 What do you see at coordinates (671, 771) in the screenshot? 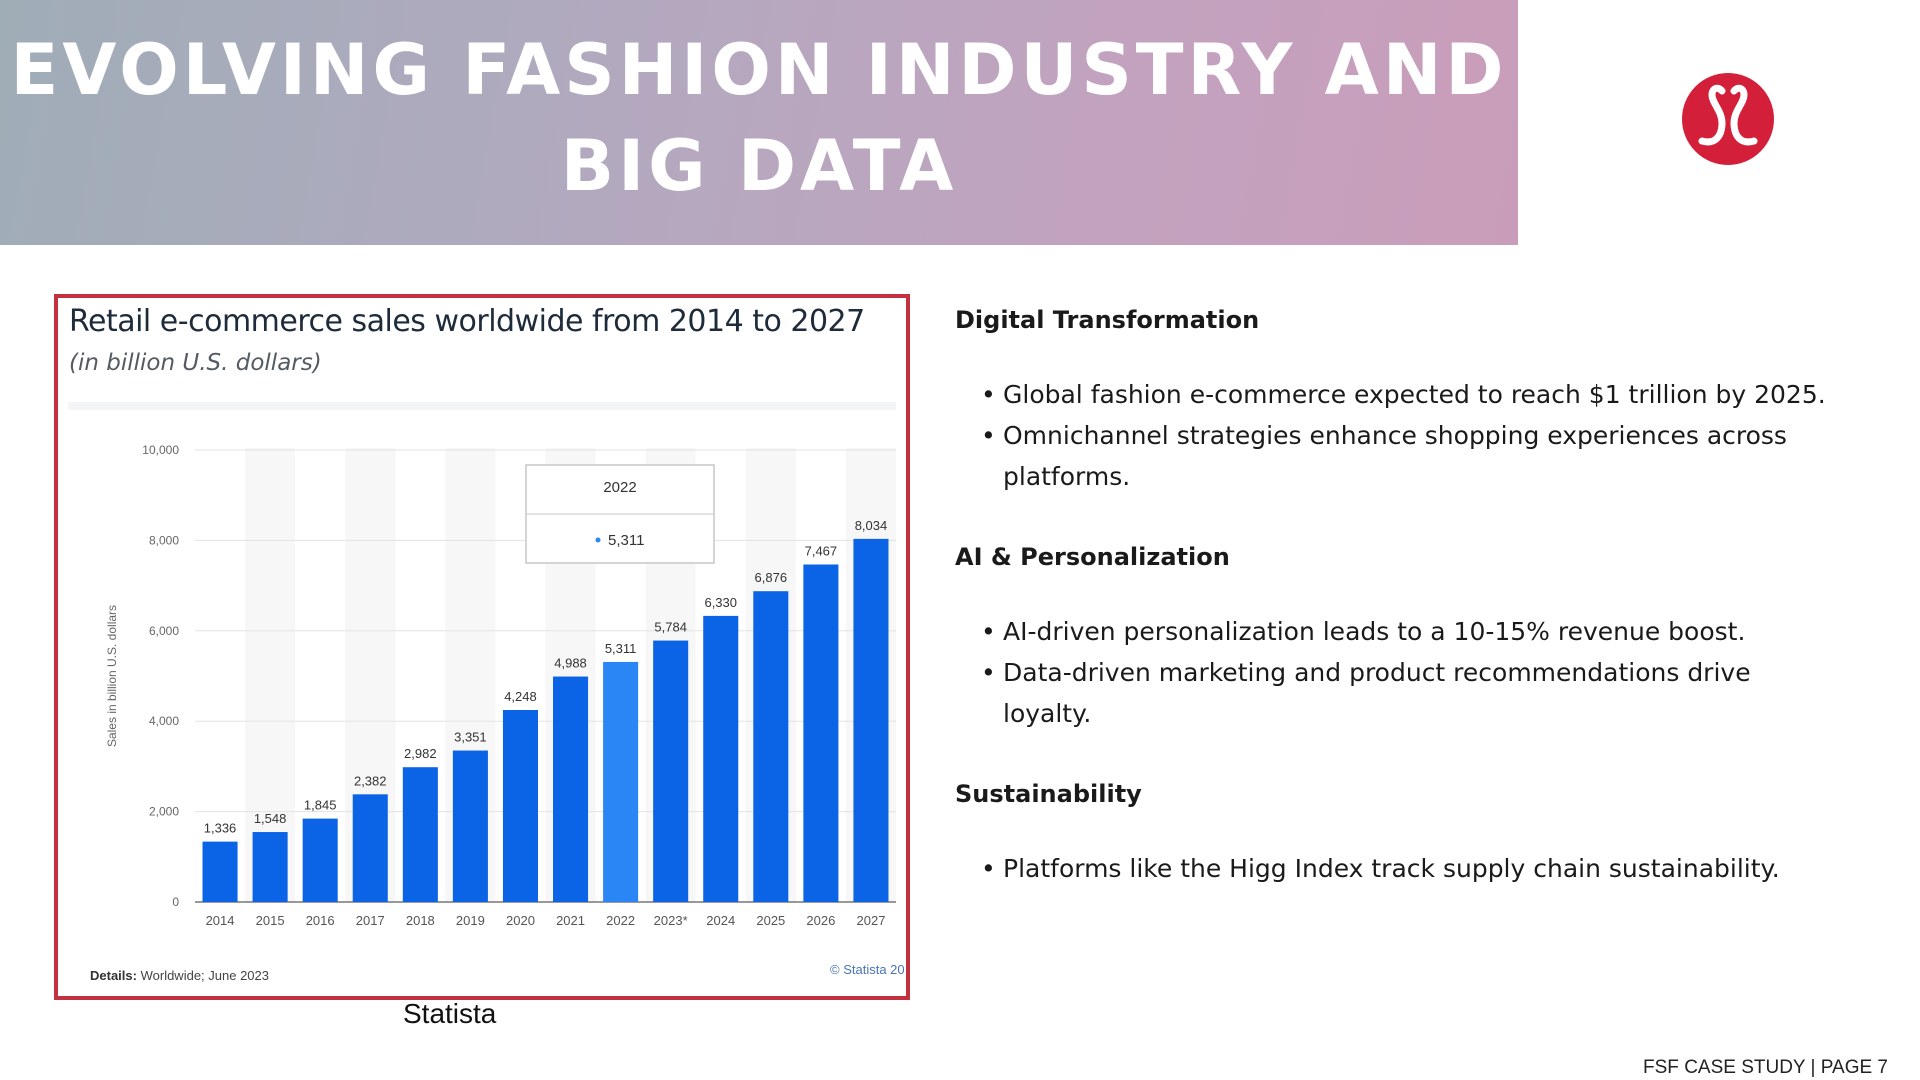
I see `bar-2023*` at bounding box center [671, 771].